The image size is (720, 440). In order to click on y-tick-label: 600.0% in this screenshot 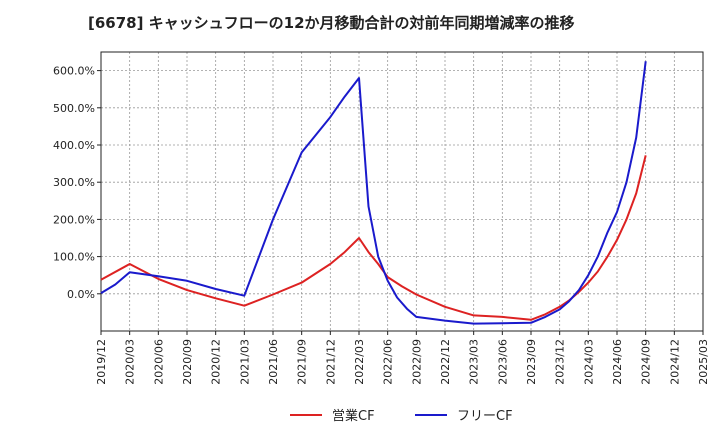, I will do `click(74, 71)`.